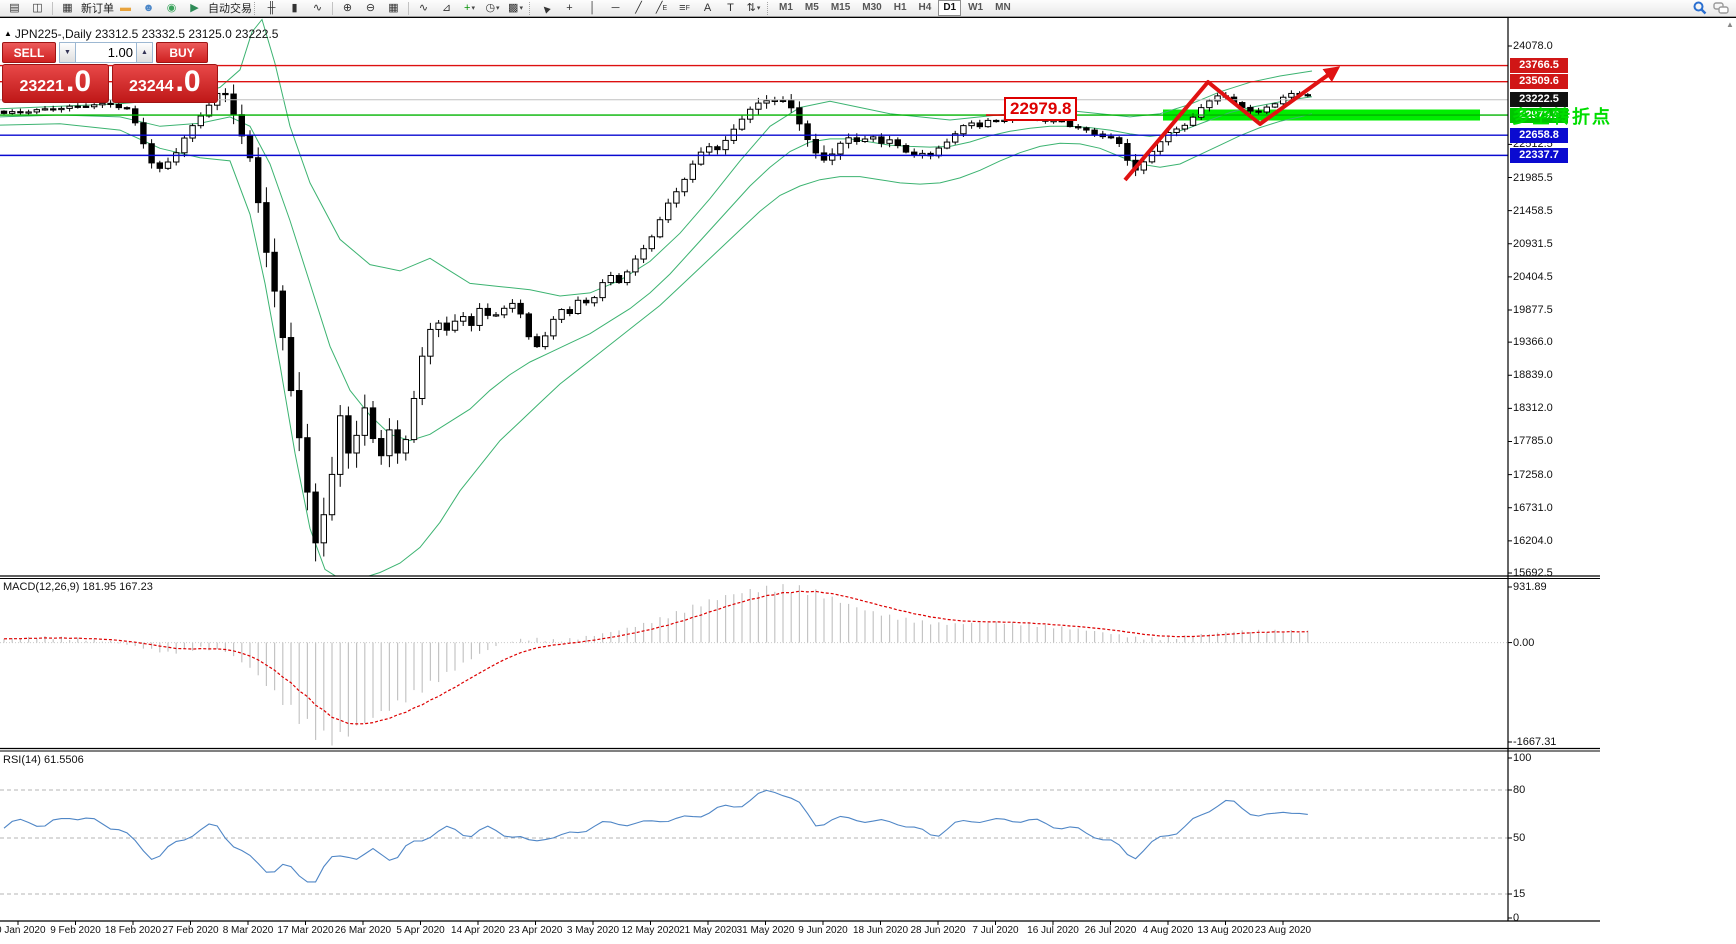  Describe the element at coordinates (423, 7) in the screenshot. I see `indicators-icon: ∿` at that location.